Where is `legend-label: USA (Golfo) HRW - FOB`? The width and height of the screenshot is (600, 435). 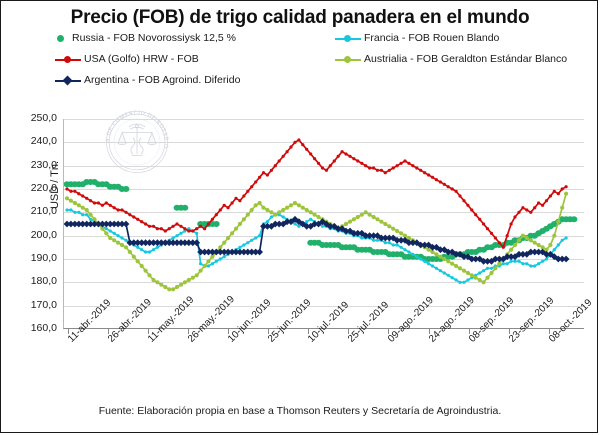 legend-label: USA (Golfo) HRW - FOB is located at coordinates (141, 59).